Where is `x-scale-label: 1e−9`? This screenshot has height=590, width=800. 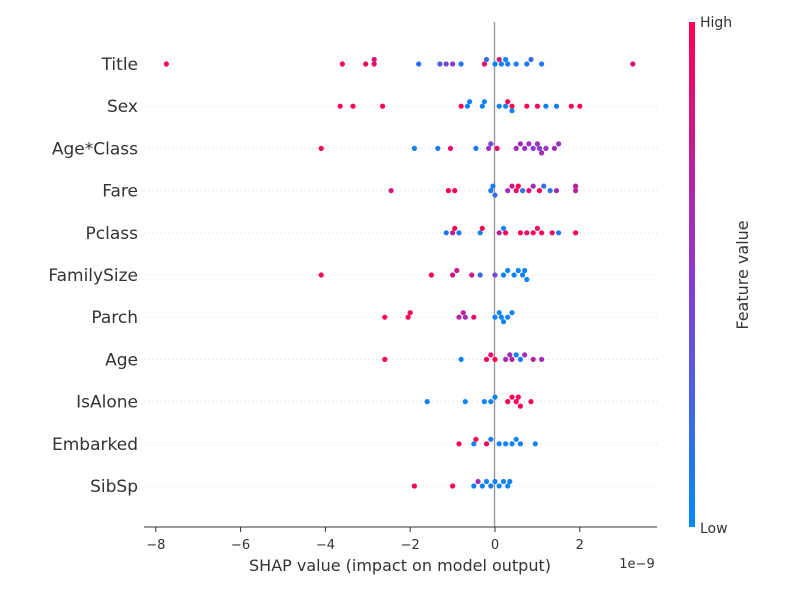
x-scale-label: 1e−9 is located at coordinates (636, 564).